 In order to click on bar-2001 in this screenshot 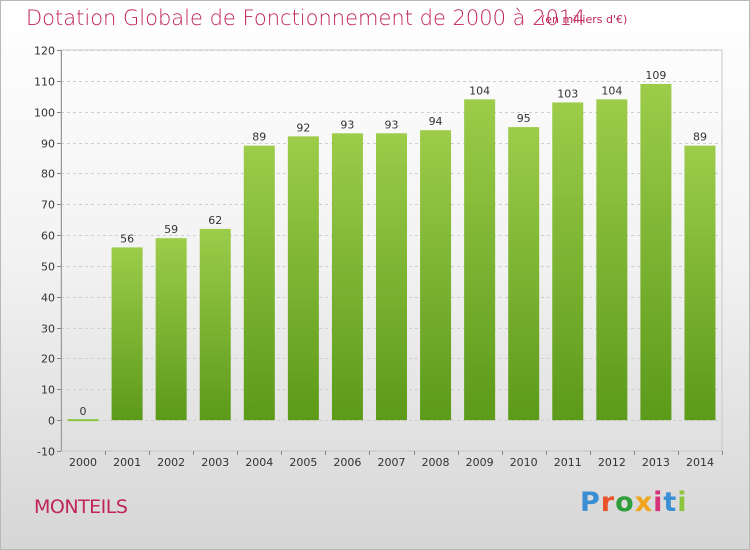, I will do `click(127, 334)`.